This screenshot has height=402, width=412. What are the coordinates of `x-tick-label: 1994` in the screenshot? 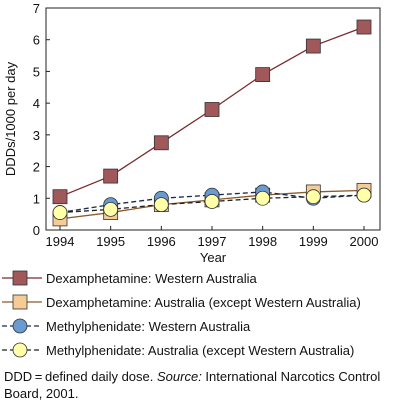 It's located at (60, 241).